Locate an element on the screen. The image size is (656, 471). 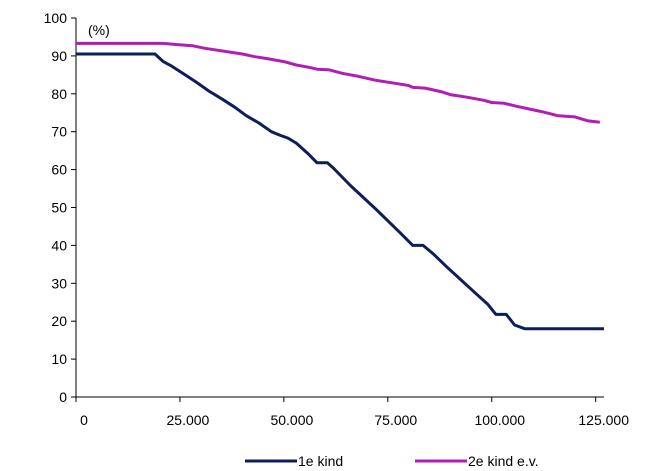
y-tick-label: 30 is located at coordinates (59, 283).